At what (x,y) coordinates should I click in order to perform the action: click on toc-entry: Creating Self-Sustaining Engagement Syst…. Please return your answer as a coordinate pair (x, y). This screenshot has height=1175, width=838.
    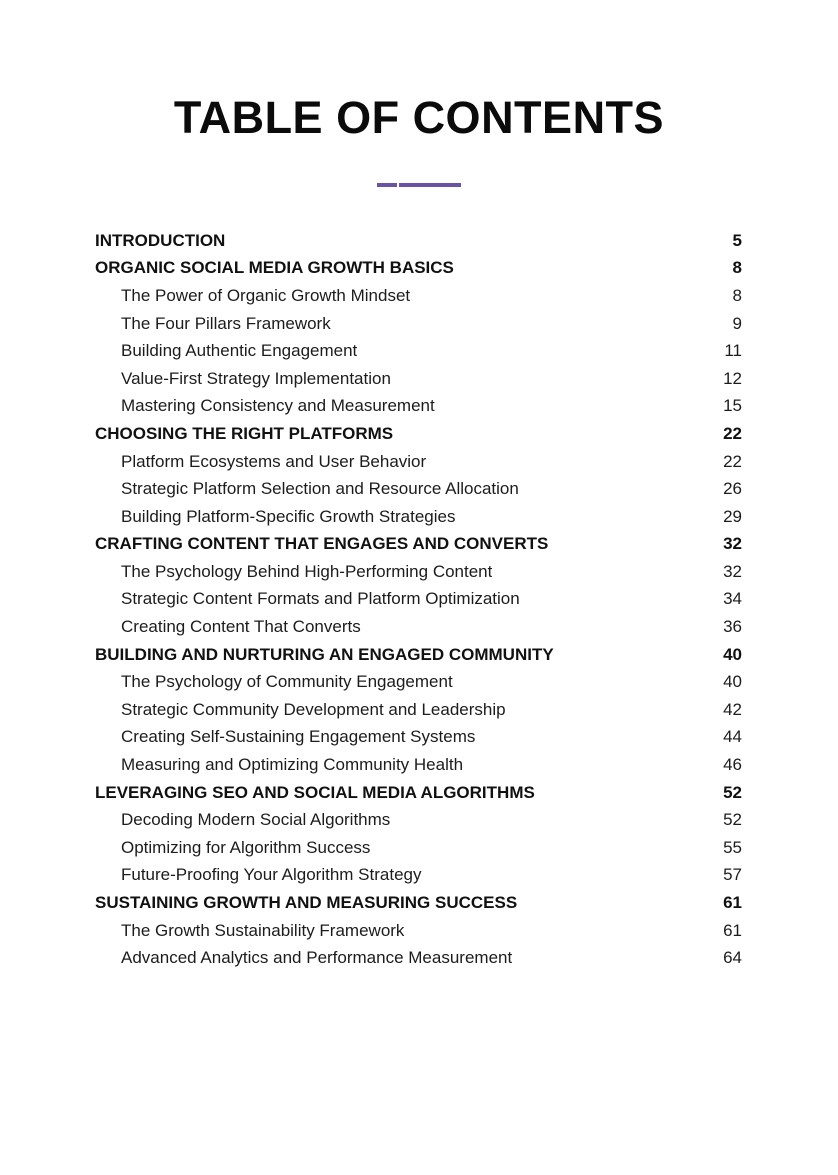
    Looking at the image, I should click on (418, 737).